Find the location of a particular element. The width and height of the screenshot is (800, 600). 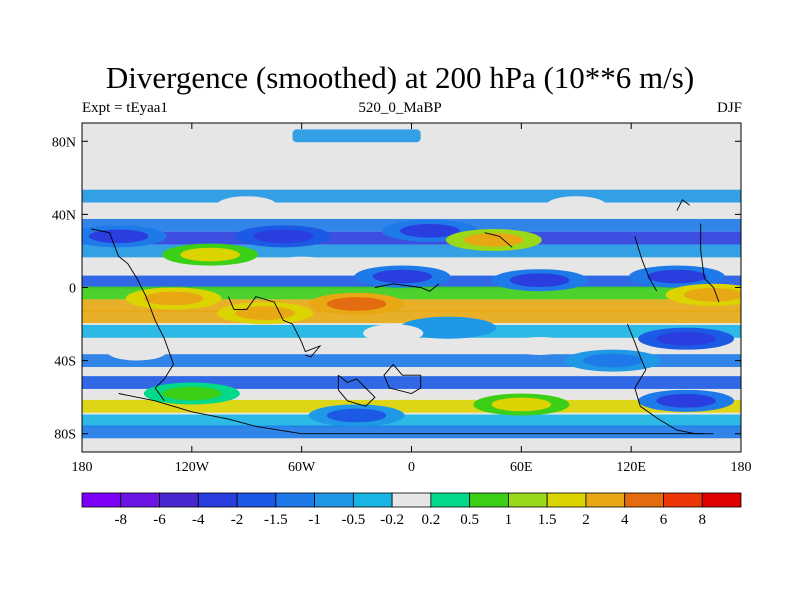

colorbar-label: 4 is located at coordinates (625, 520).